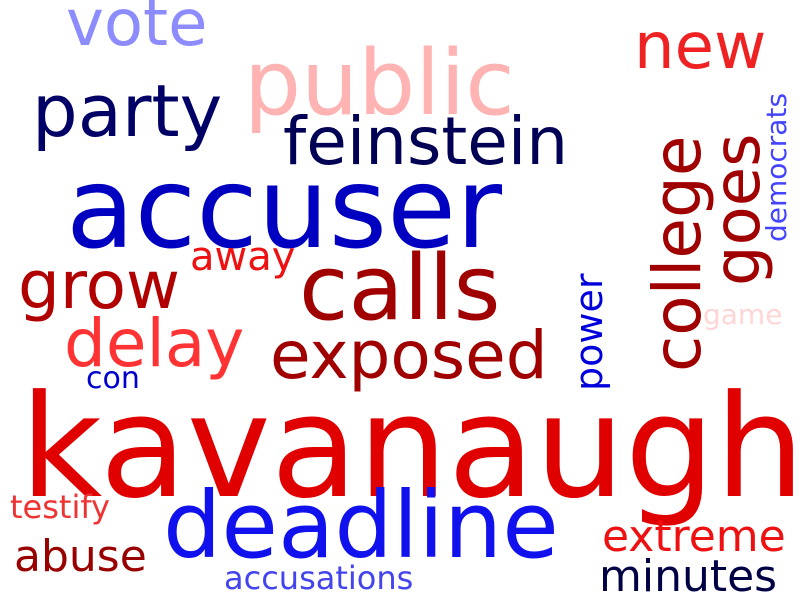  Describe the element at coordinates (113, 378) in the screenshot. I see `word-con: con` at that location.